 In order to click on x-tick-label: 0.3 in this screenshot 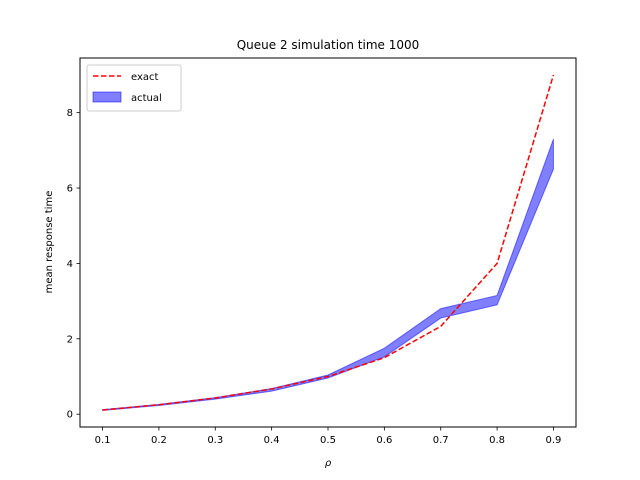, I will do `click(215, 440)`.